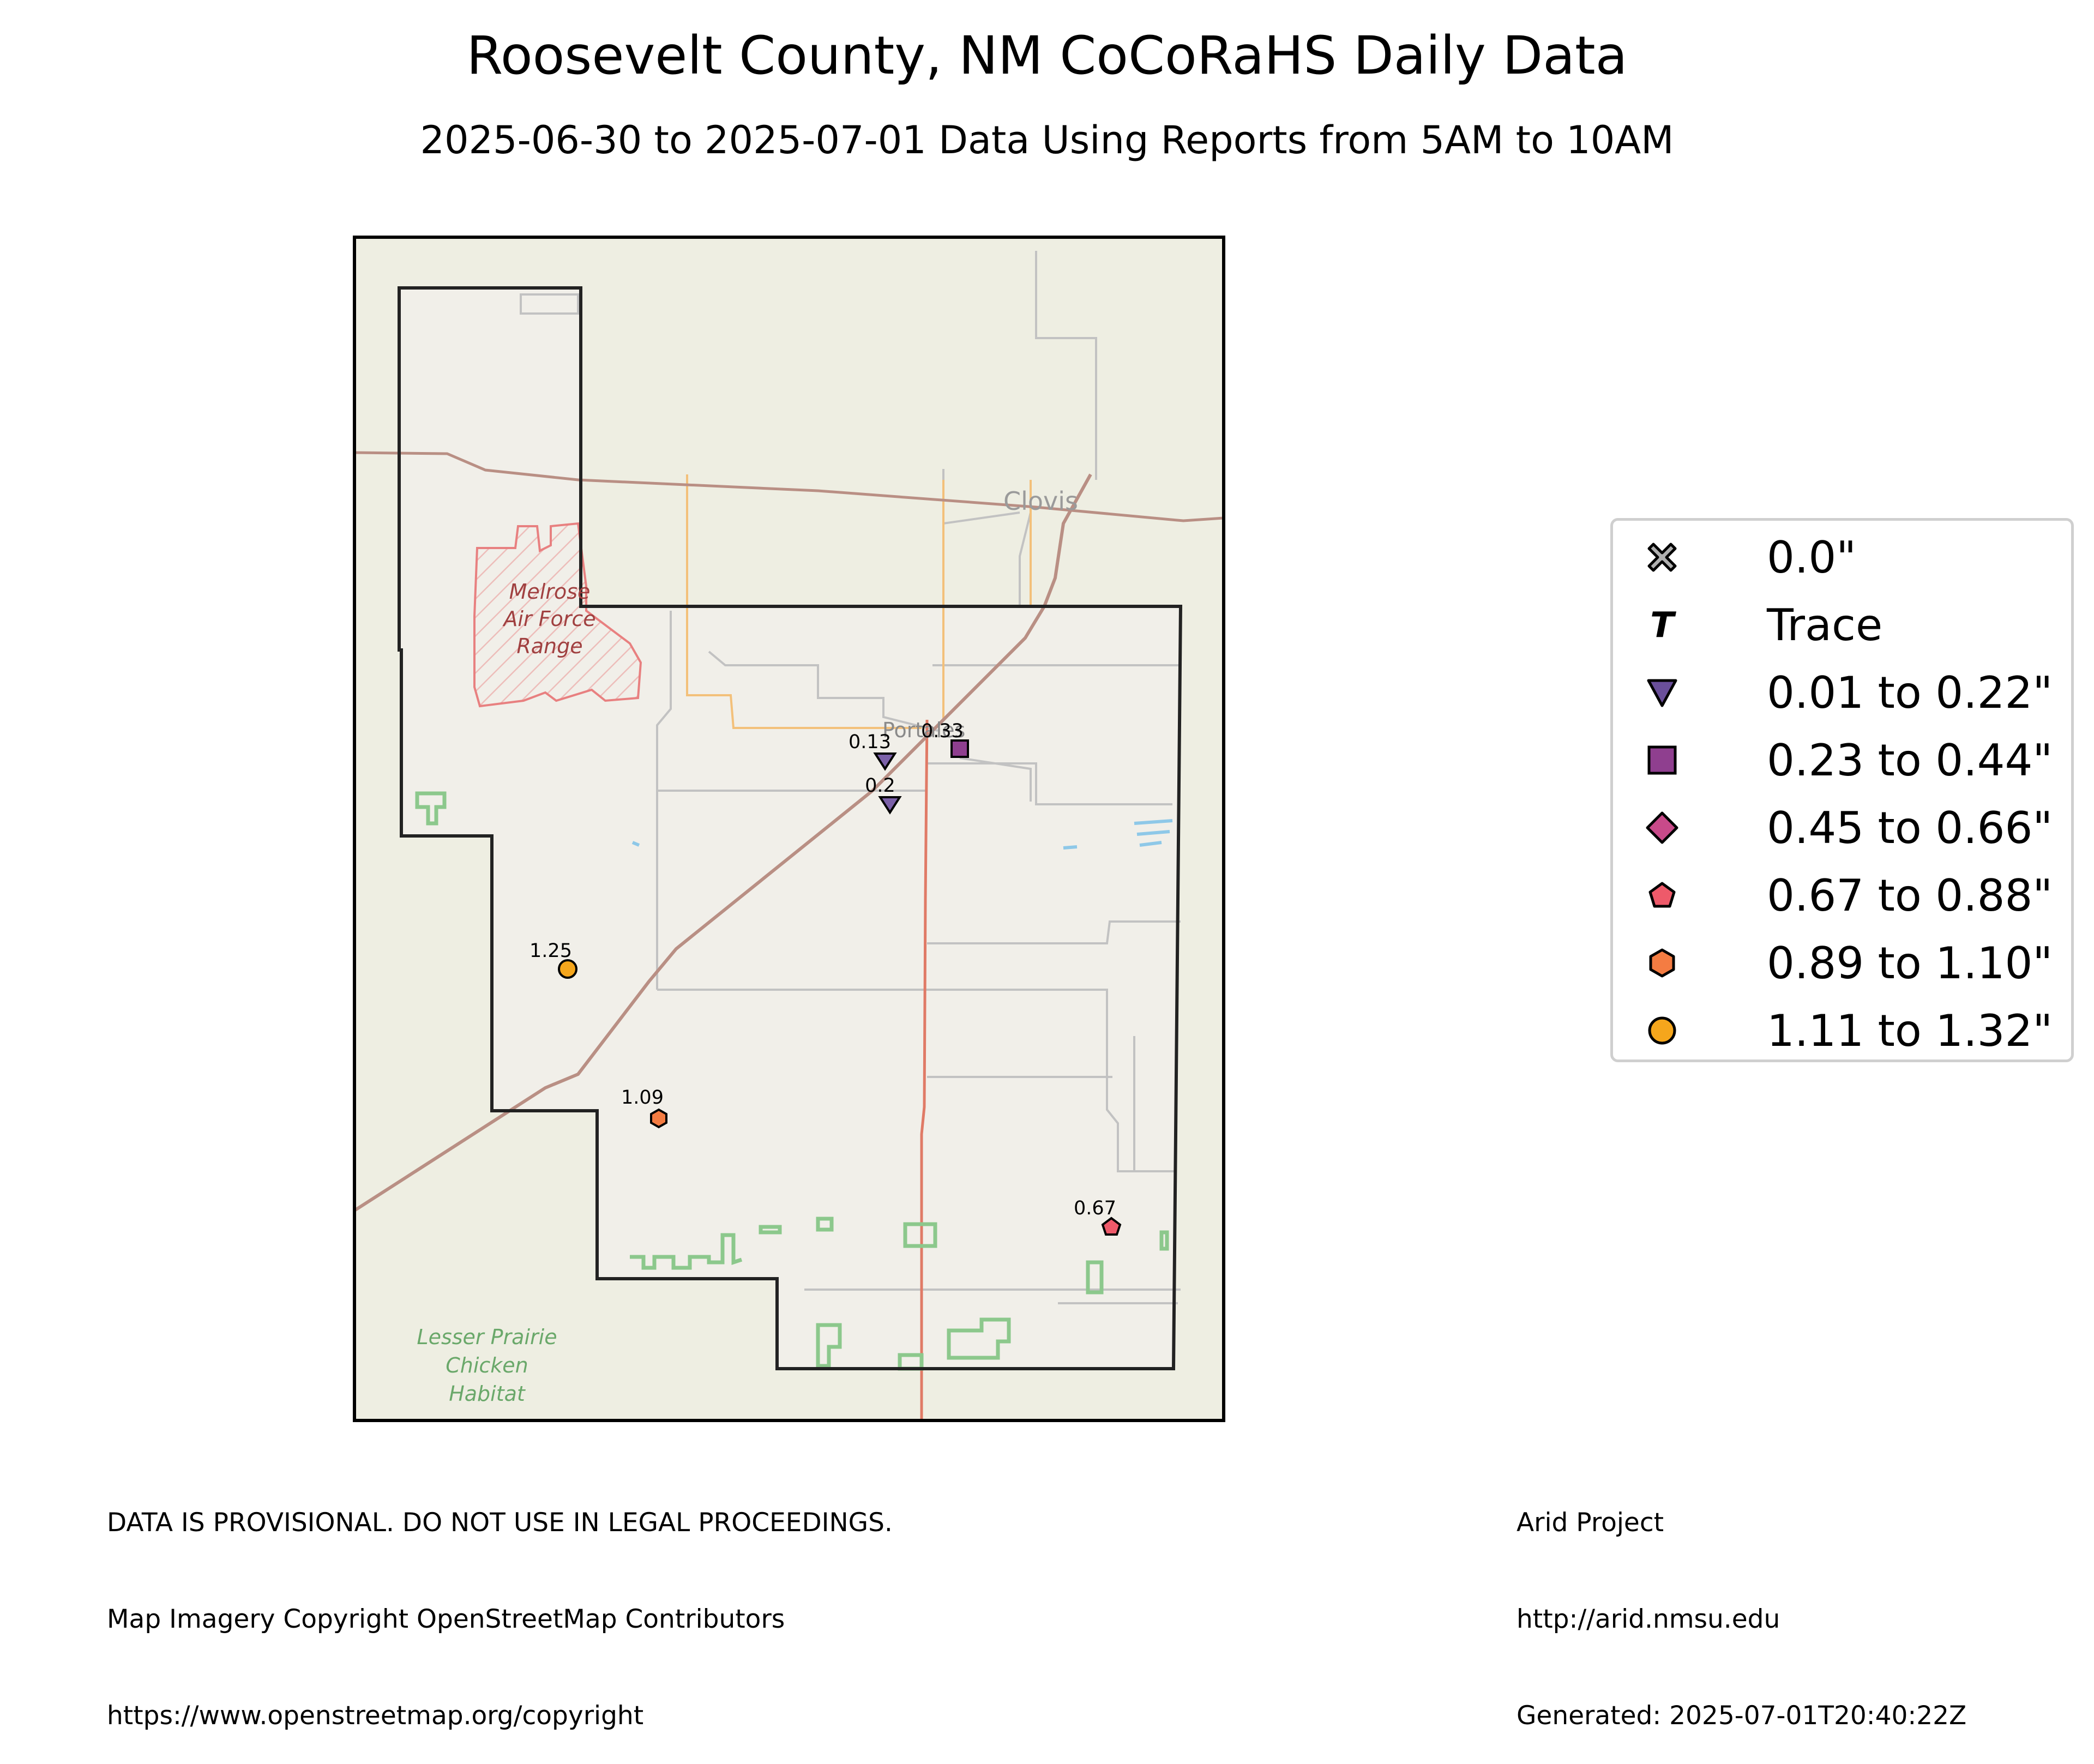 The image size is (2094, 1764). Describe the element at coordinates (1910, 828) in the screenshot. I see `legend-label-0-45-to-0-66: 0.45 to 0.66"` at that location.